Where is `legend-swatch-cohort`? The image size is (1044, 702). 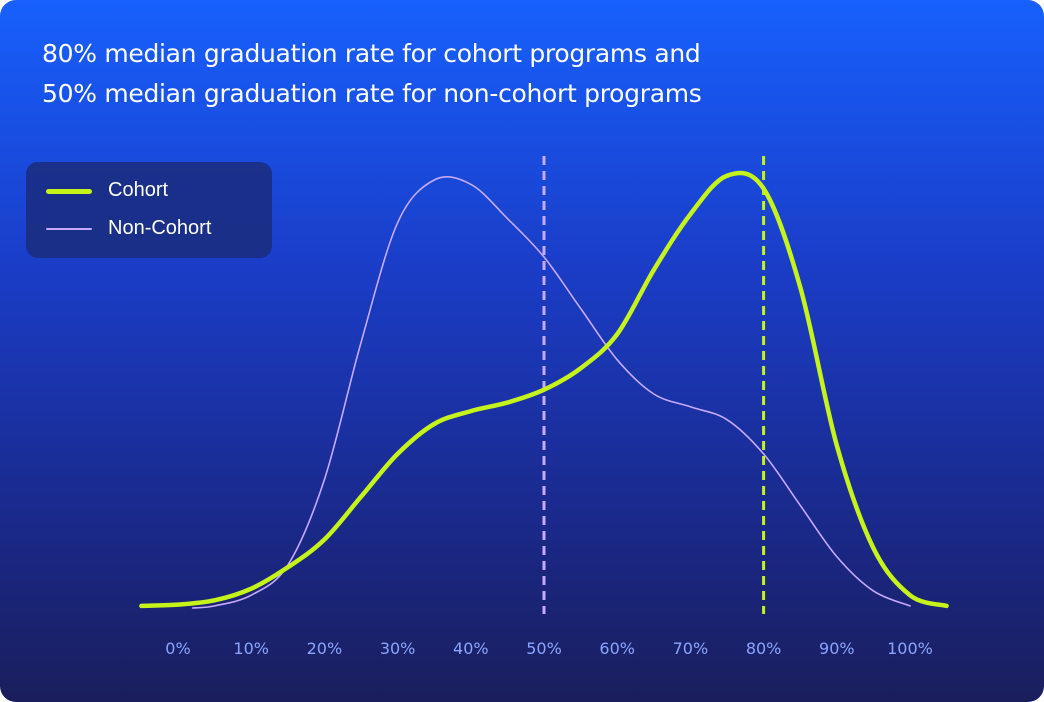 legend-swatch-cohort is located at coordinates (69, 191).